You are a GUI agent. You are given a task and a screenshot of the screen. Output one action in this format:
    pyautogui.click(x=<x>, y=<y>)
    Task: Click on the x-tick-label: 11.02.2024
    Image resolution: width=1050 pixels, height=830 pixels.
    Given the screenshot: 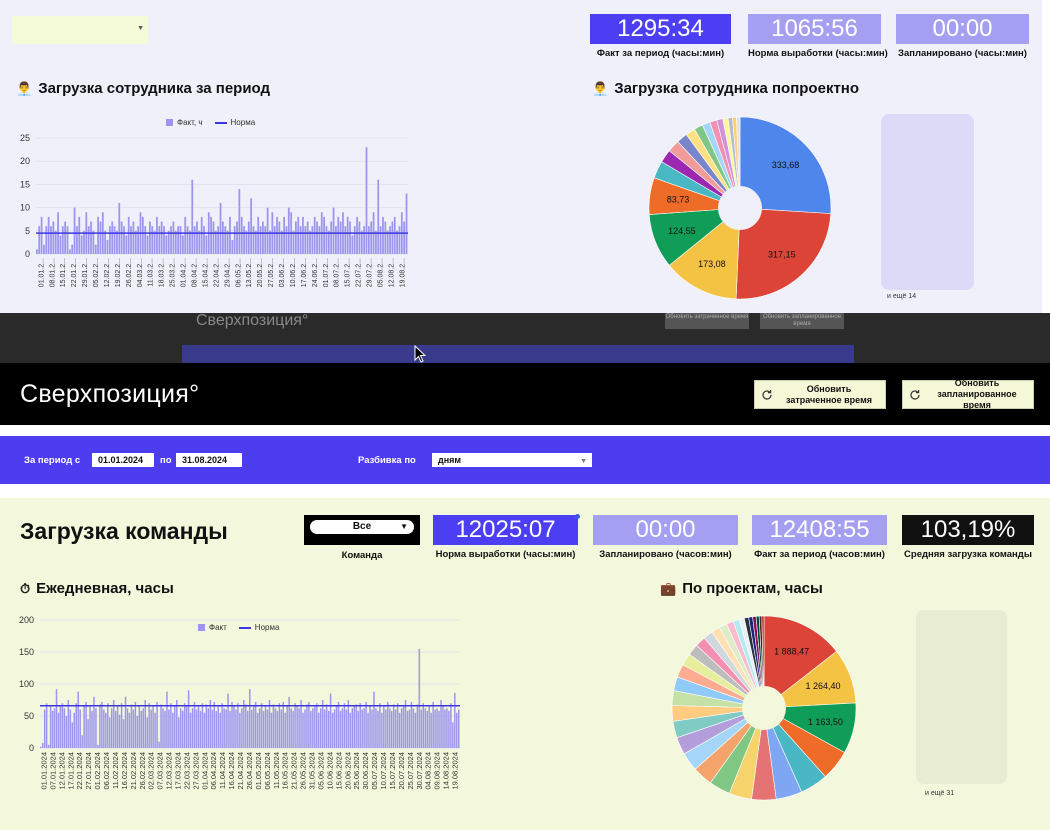 What is the action you would take?
    pyautogui.click(x=115, y=770)
    